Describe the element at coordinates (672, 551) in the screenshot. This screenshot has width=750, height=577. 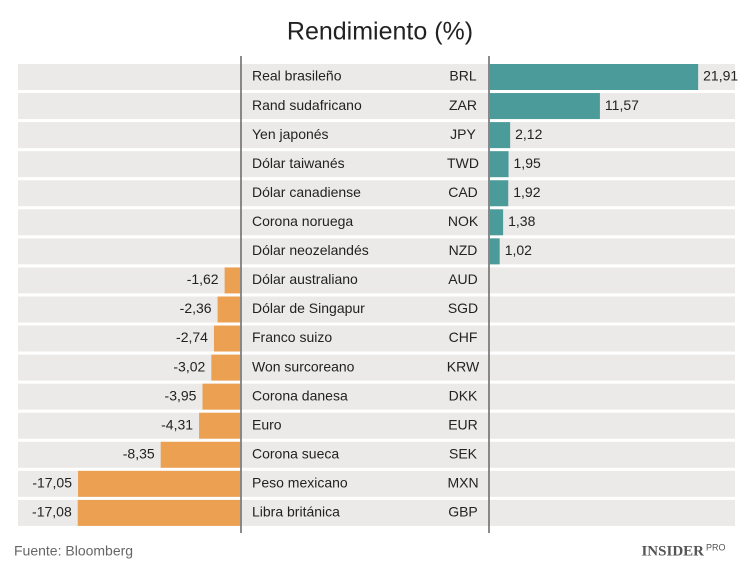
I see `logo: INSIDER` at that location.